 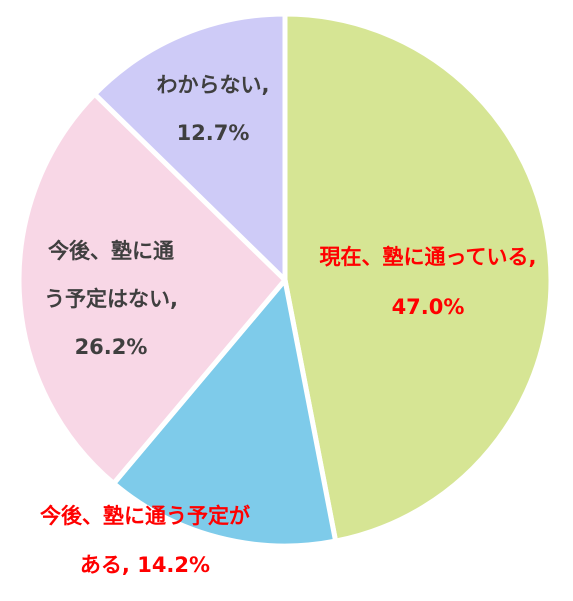 What do you see at coordinates (111, 251) in the screenshot?
I see `slice-label-line: 今後、塾に通` at bounding box center [111, 251].